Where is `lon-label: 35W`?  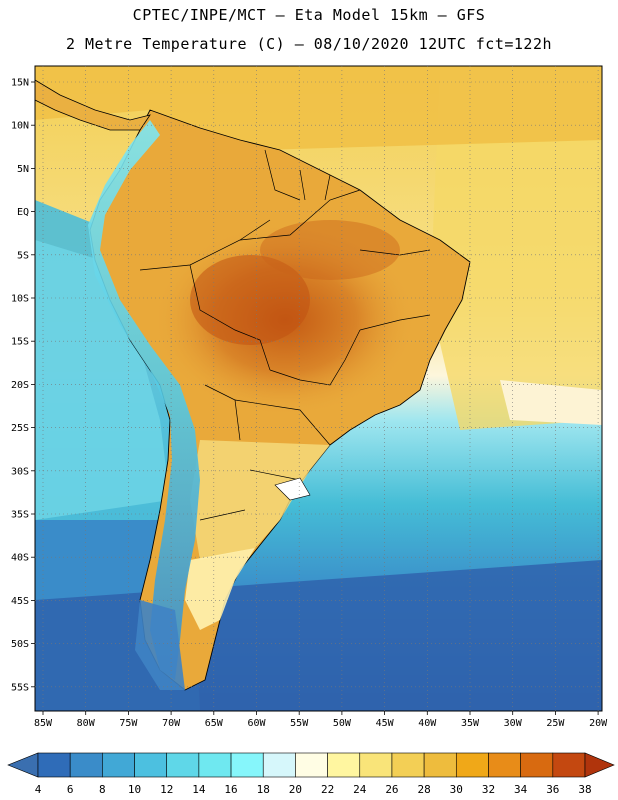
lon-label: 35W is located at coordinates (470, 723).